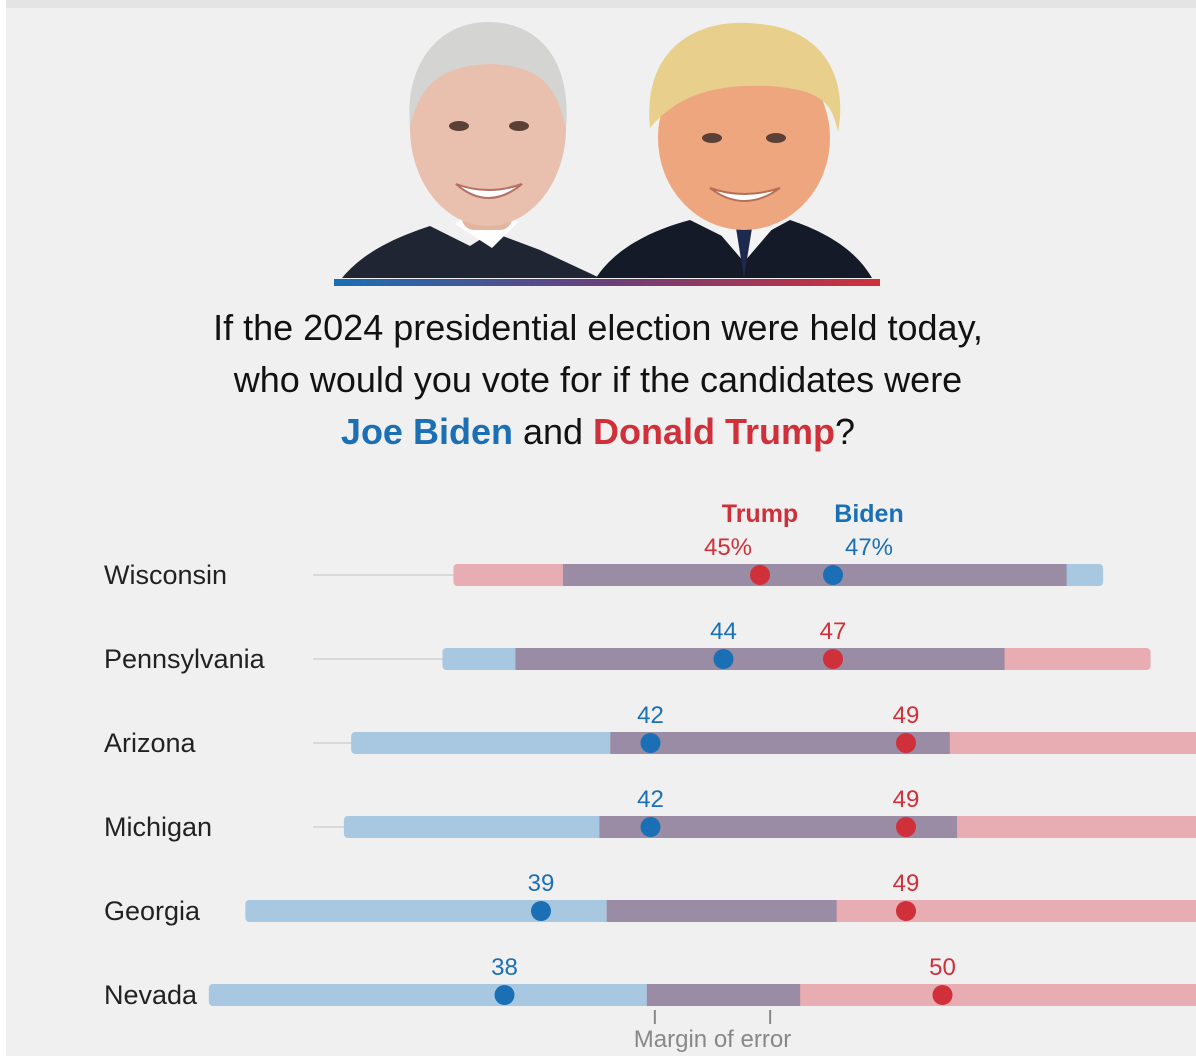  I want to click on trump-value-label: 47, so click(833, 631).